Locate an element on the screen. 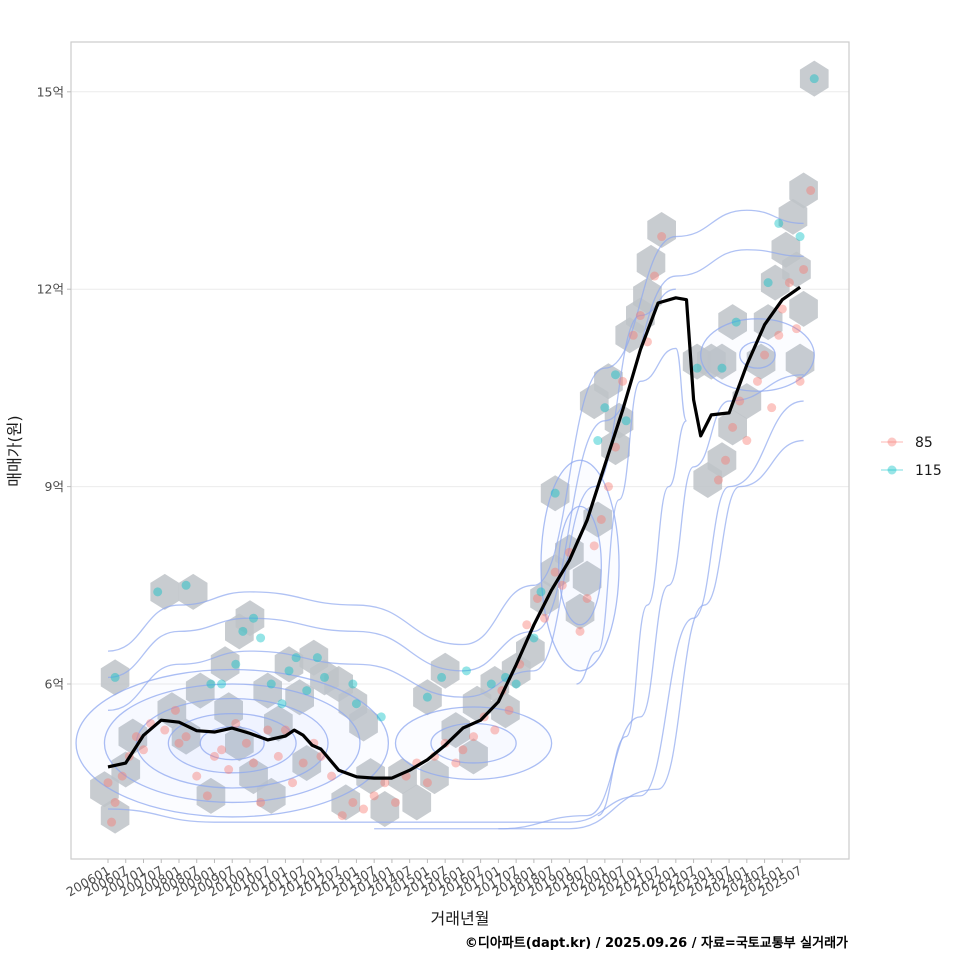  legend-label-85: 85 is located at coordinates (924, 443).